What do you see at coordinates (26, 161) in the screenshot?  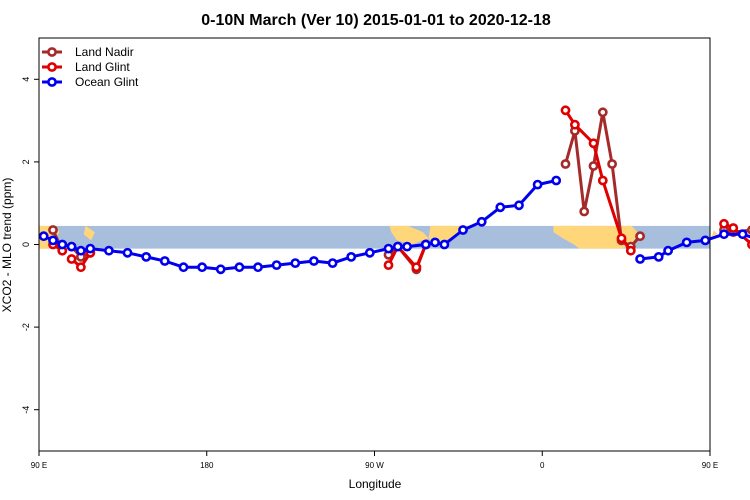 I see `y-tick-label: 2` at bounding box center [26, 161].